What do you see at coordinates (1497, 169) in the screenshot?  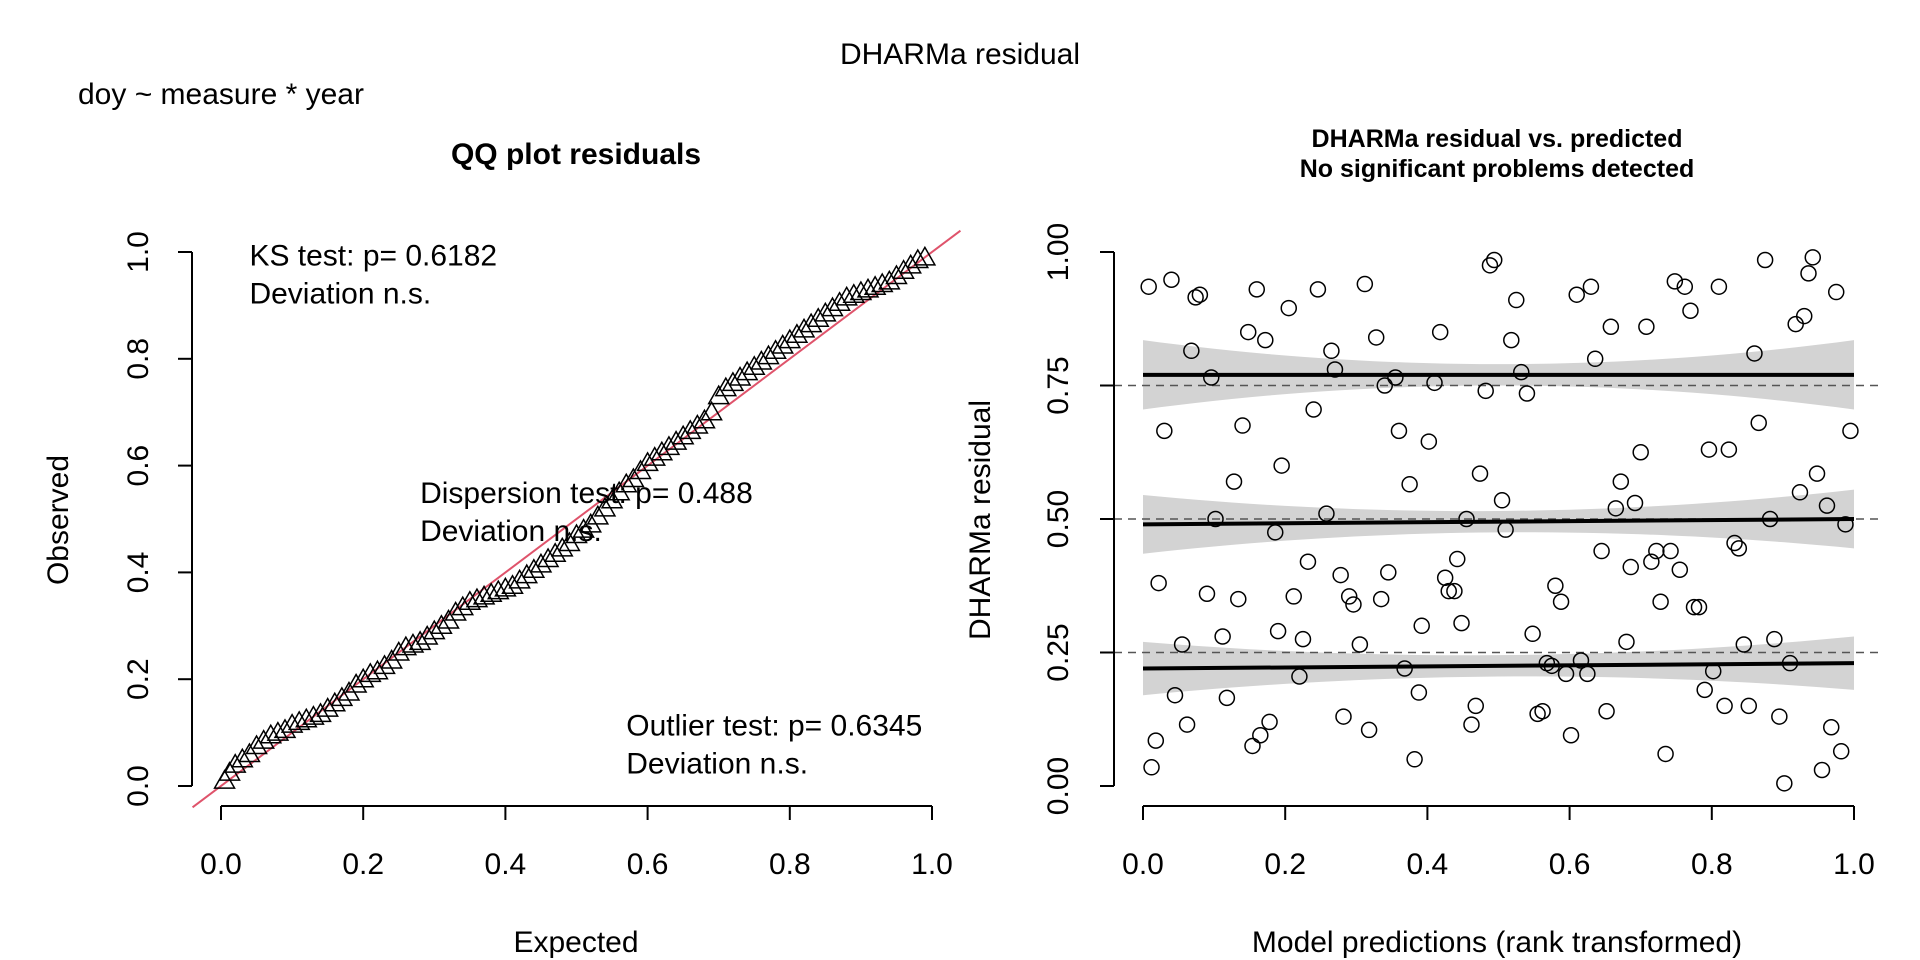 I see `residual-plot-subtitle: No significant problems detected` at bounding box center [1497, 169].